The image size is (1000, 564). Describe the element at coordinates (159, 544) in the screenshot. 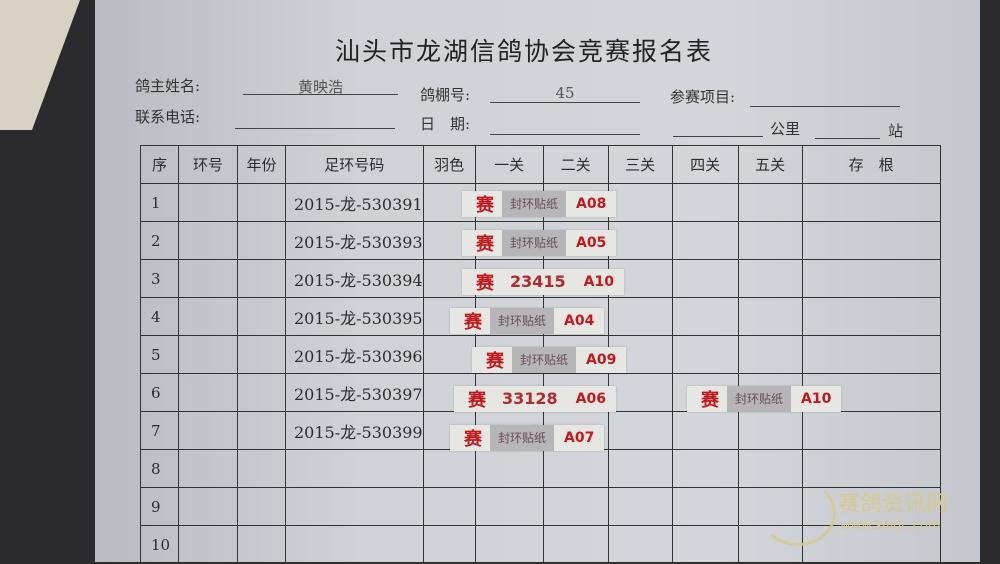

I see `row-number: 10` at that location.